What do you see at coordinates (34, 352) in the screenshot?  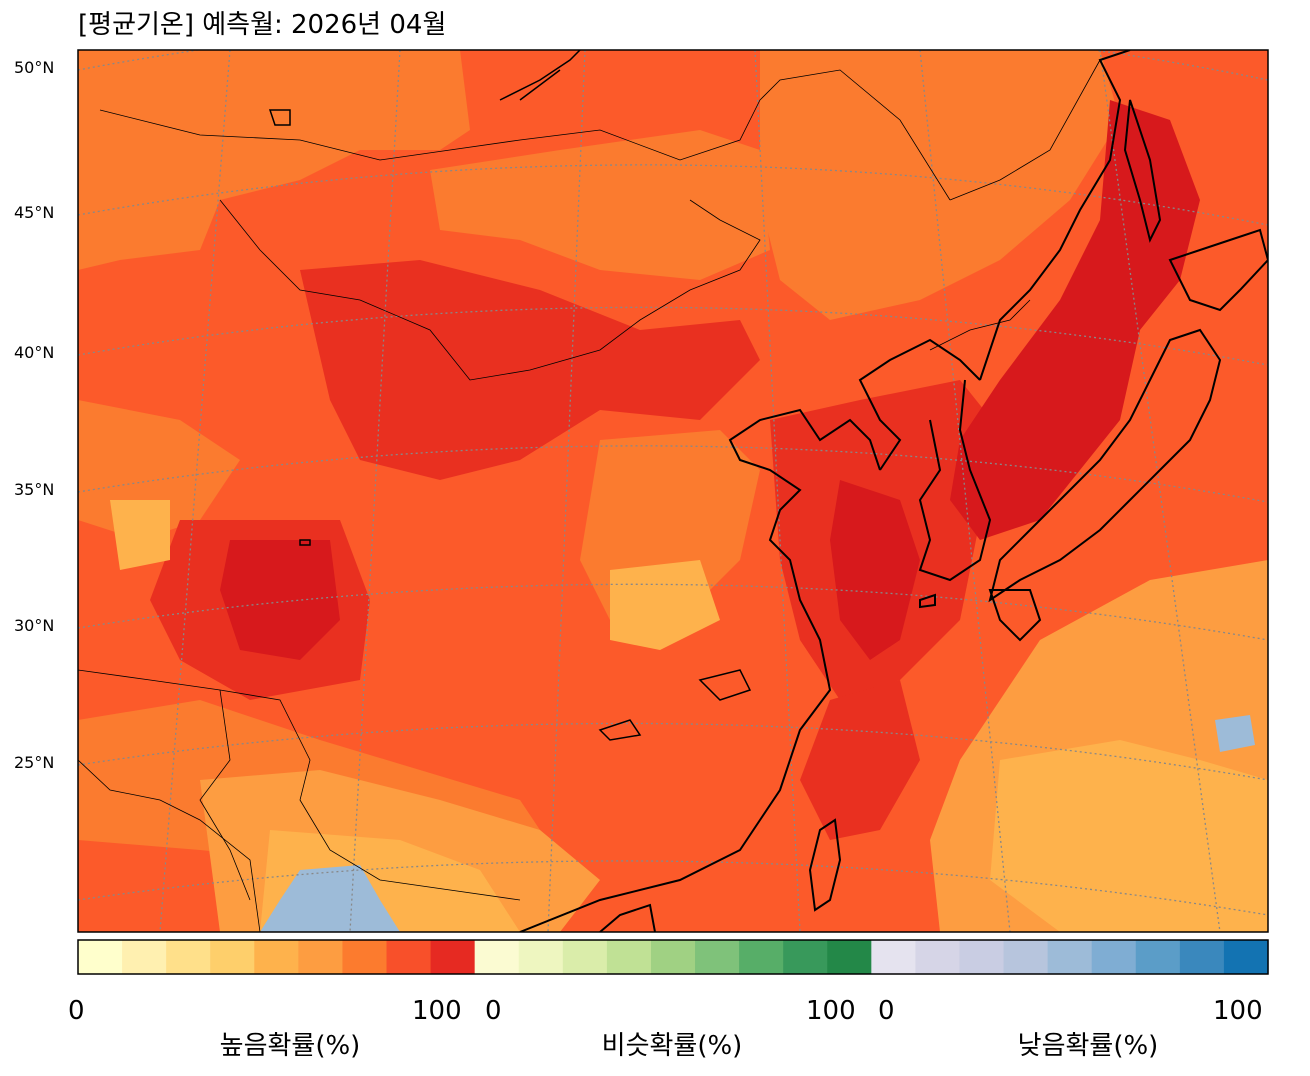 I see `lat-label-40: 40°N` at bounding box center [34, 352].